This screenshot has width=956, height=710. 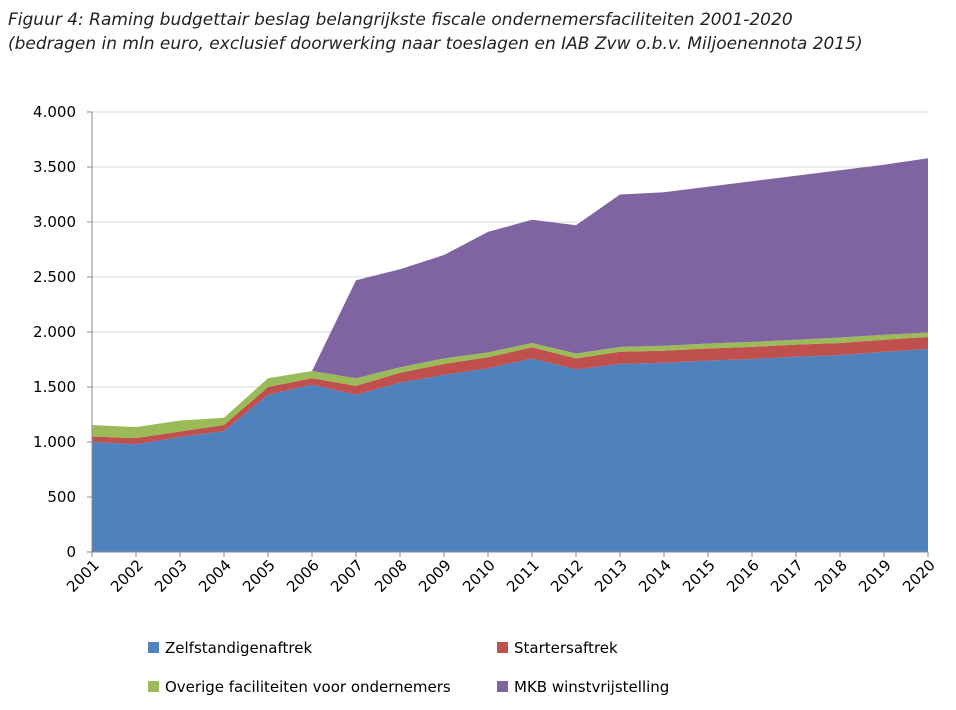 I want to click on y-tick-label: 1.000, so click(x=54, y=442).